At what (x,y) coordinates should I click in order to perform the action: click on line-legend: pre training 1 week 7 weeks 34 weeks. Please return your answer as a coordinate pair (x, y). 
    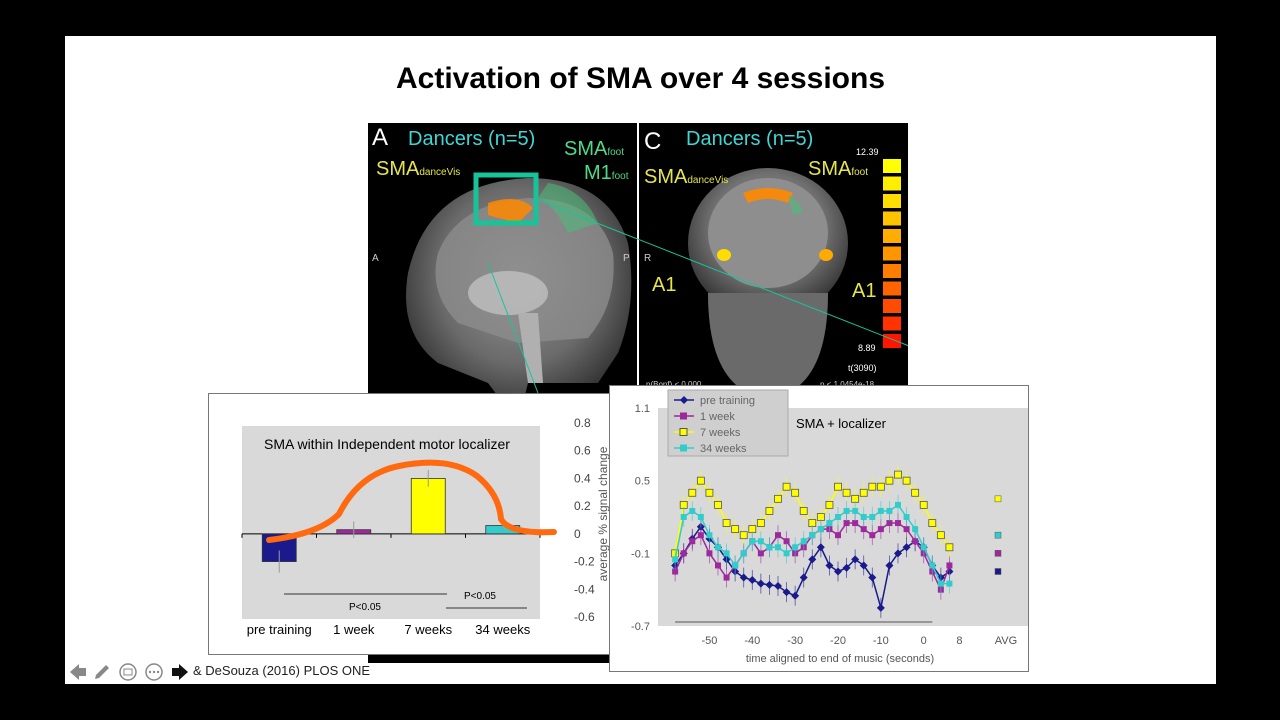
    Looking at the image, I should click on (728, 423).